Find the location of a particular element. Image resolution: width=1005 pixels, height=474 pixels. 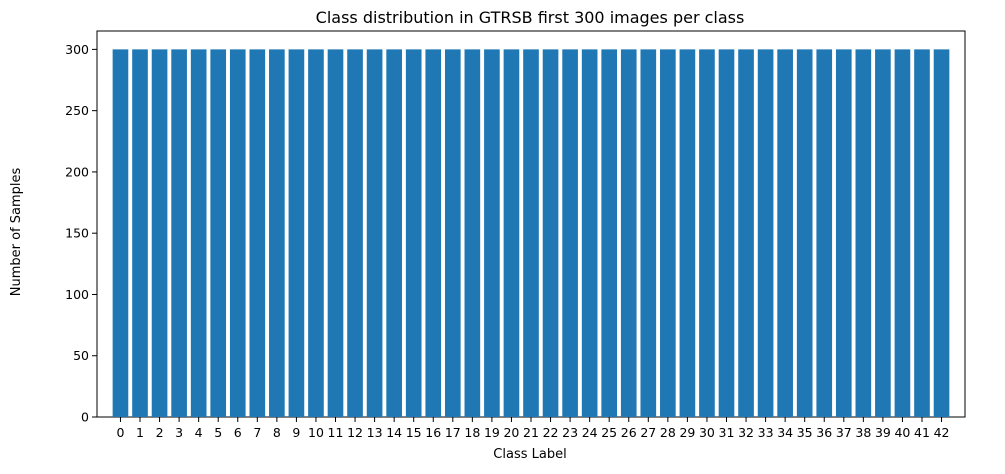

x-tick-label-37: 37 is located at coordinates (844, 432).